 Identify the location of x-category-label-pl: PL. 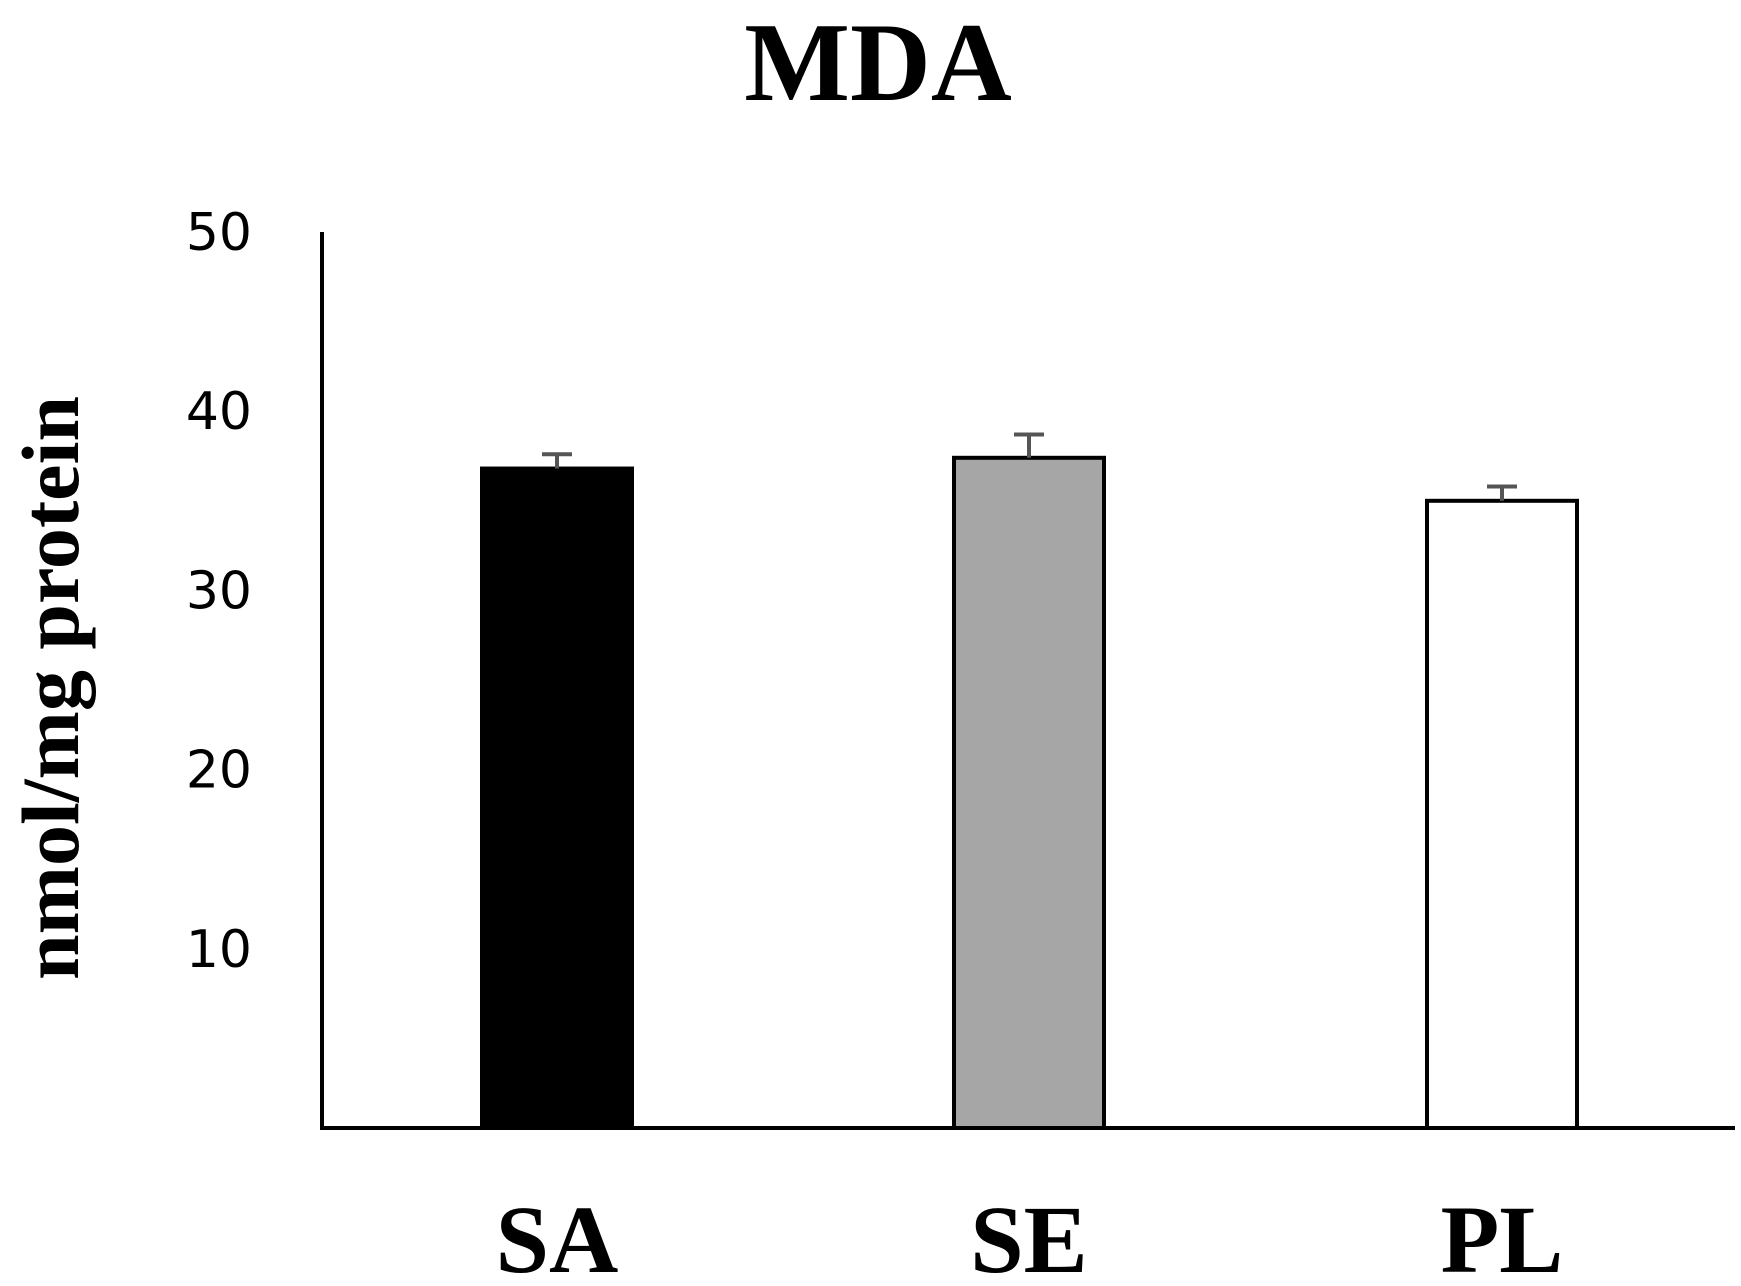
(1502, 1236).